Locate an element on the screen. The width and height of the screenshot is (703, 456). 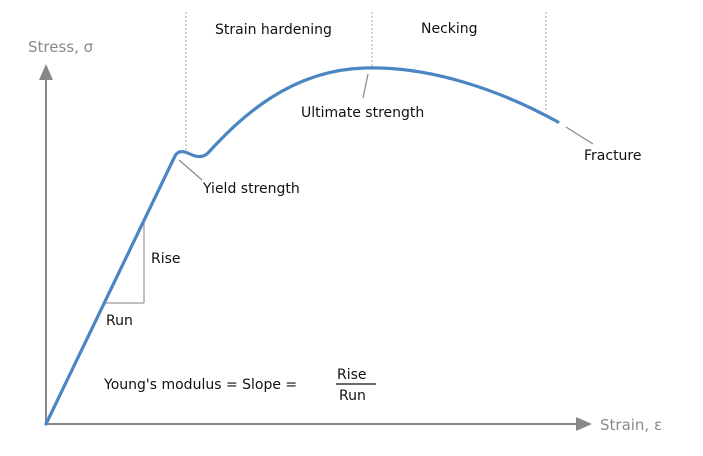
formula-denominator: Run is located at coordinates (352, 396).